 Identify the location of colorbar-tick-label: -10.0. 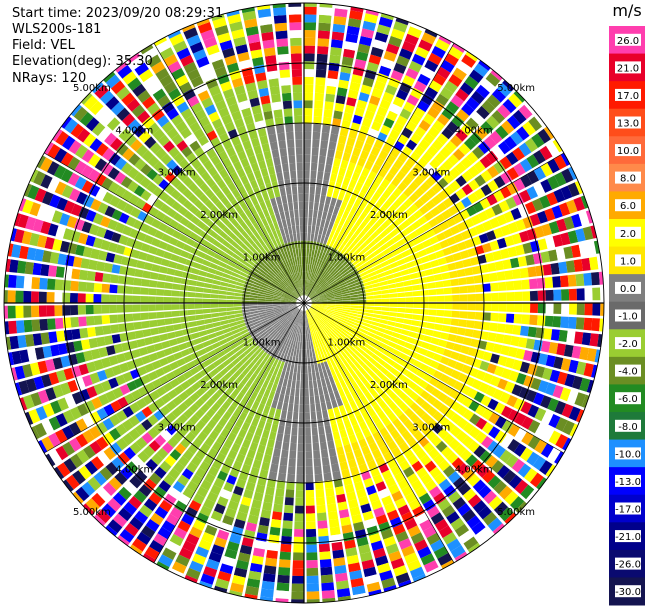
(628, 454).